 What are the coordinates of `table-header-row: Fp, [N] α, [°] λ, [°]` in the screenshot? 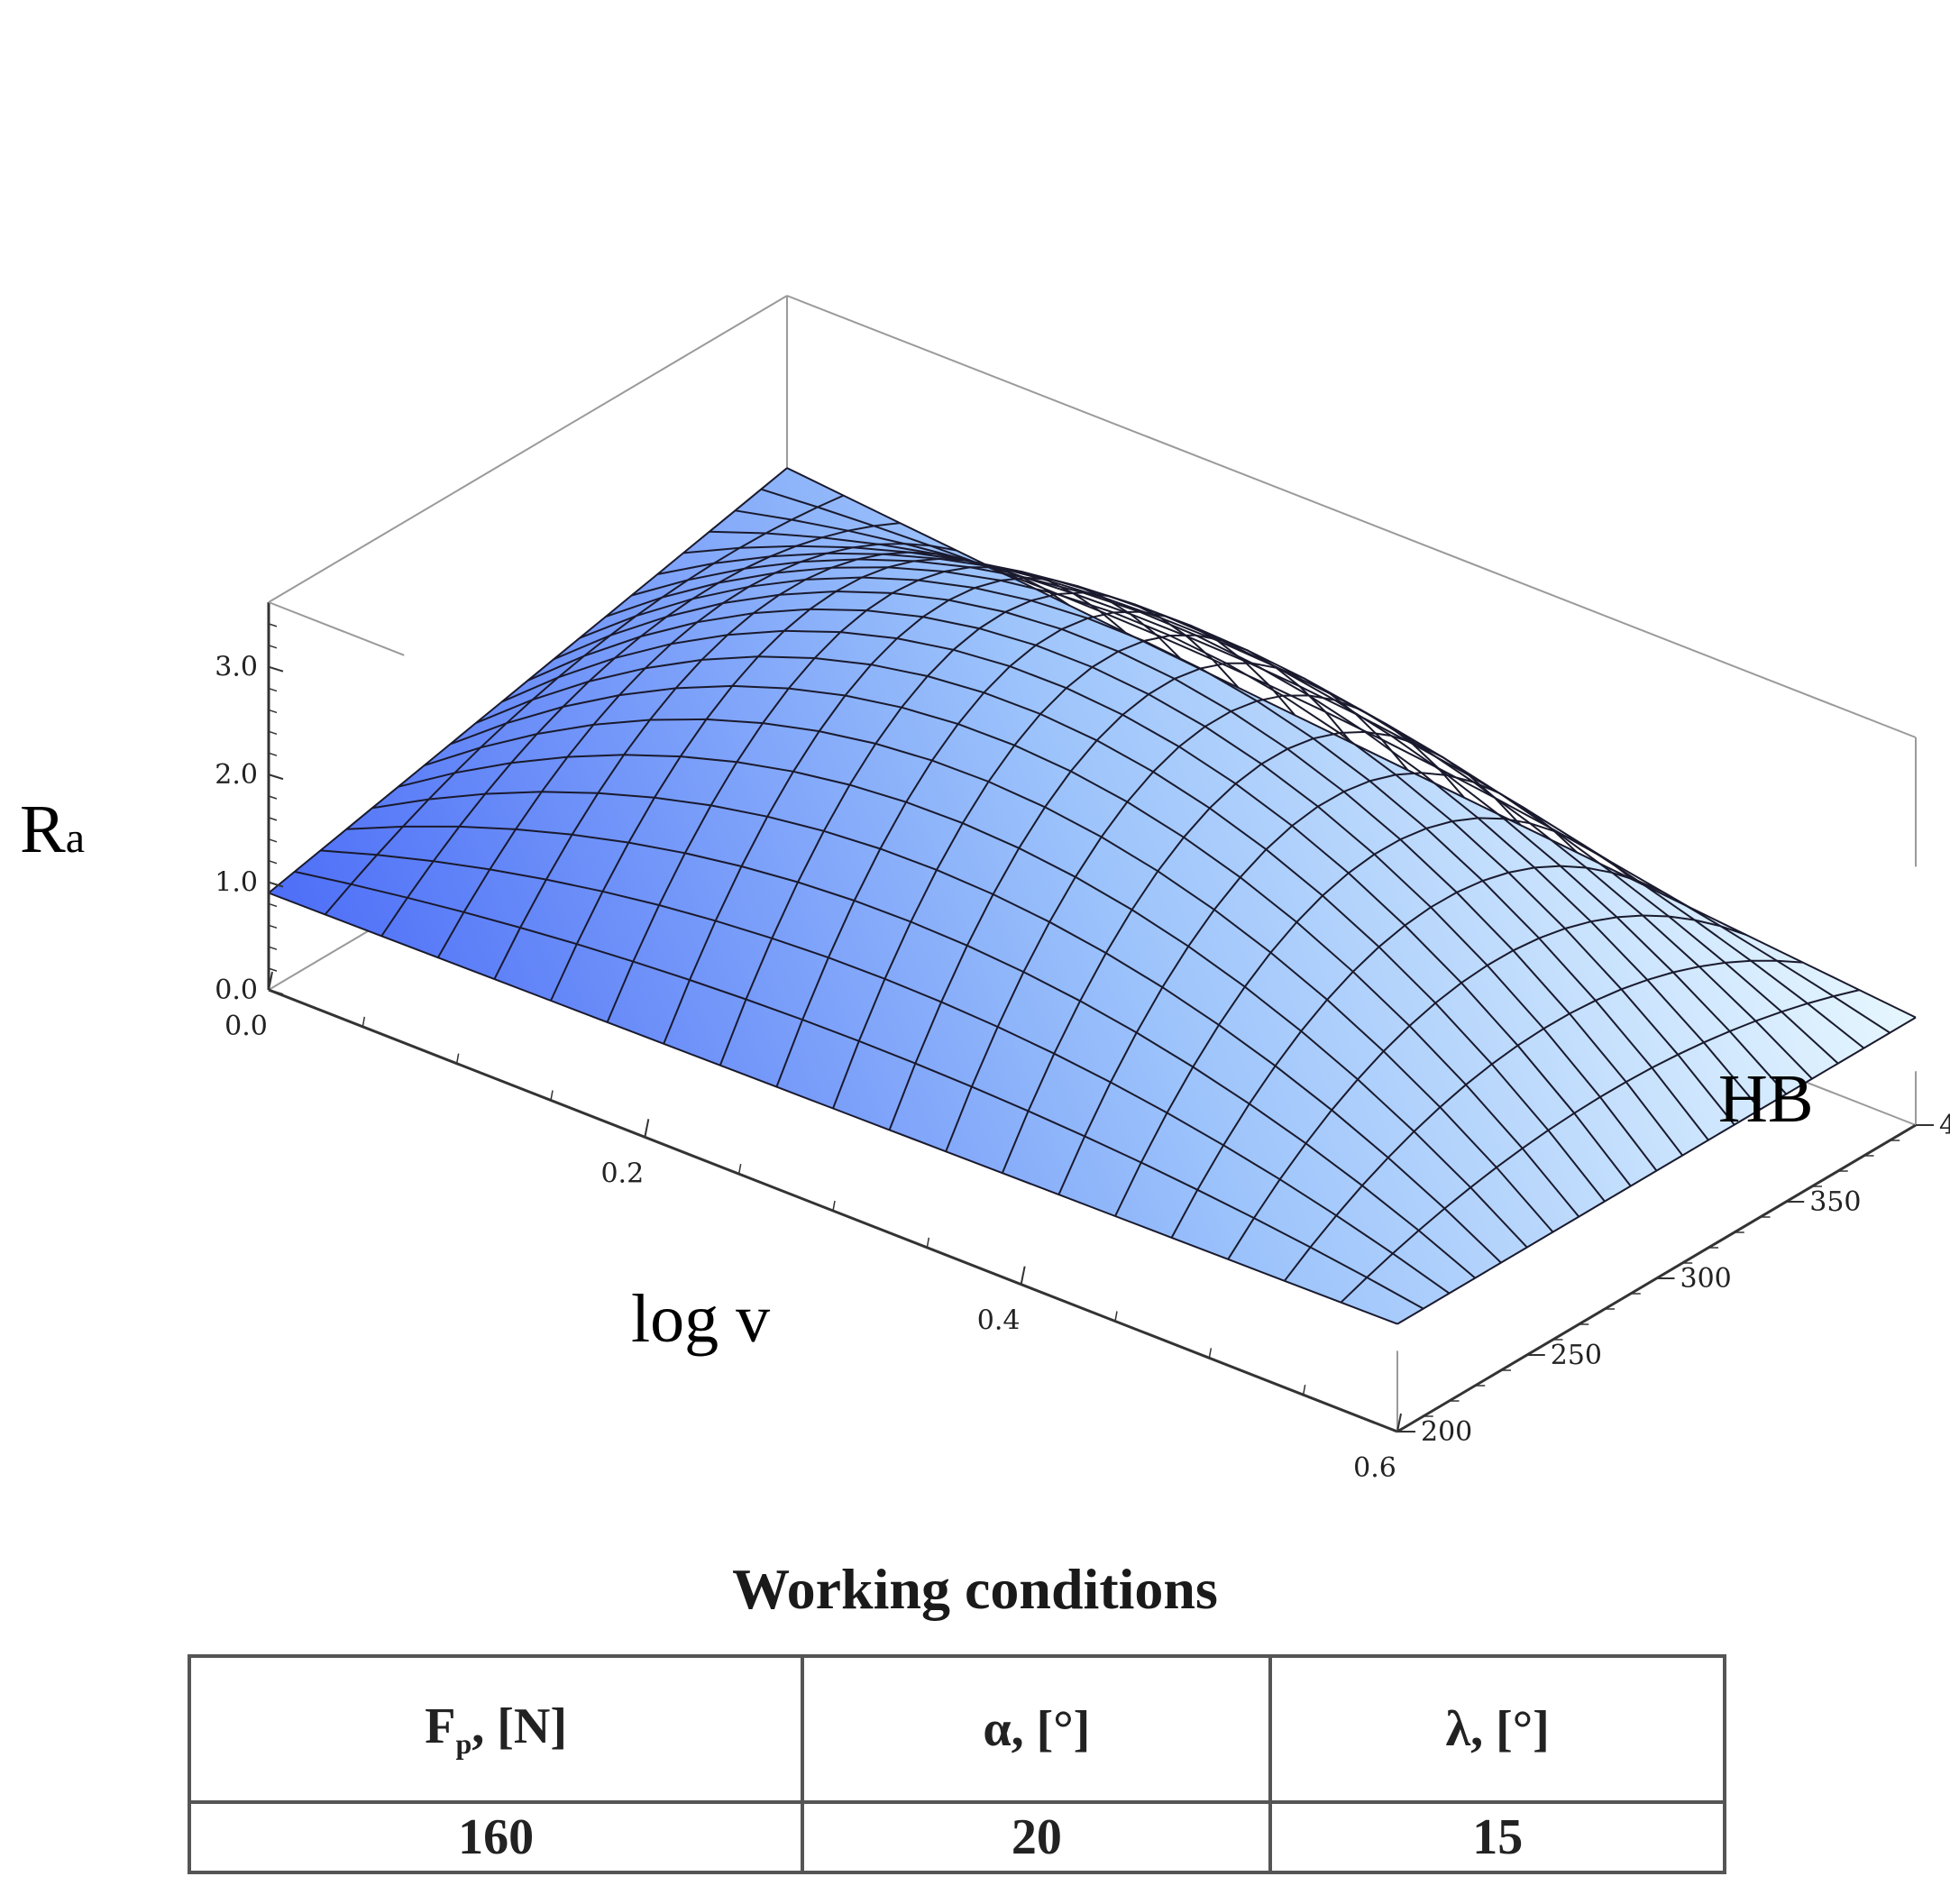 It's located at (956, 1729).